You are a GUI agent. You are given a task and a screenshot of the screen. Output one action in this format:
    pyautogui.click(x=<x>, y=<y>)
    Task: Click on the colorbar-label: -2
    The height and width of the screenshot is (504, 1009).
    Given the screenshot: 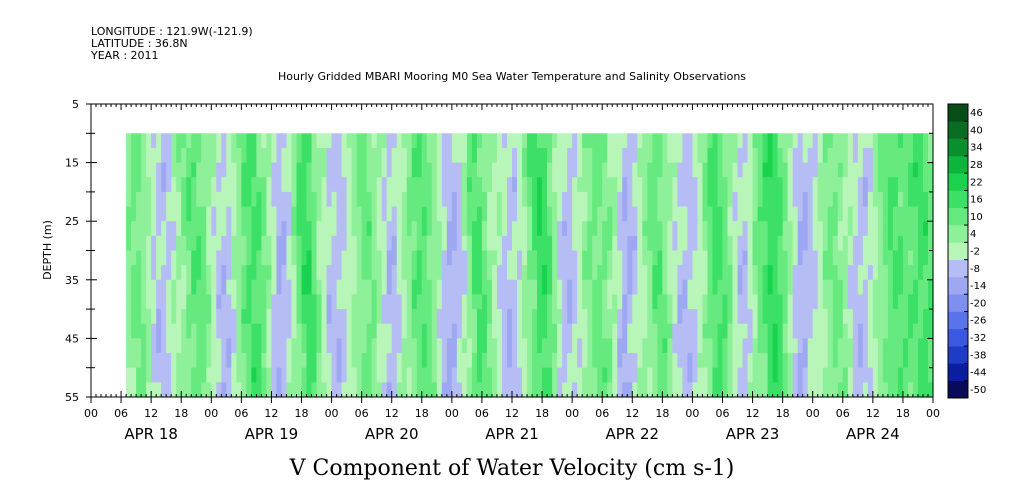 What is the action you would take?
    pyautogui.click(x=975, y=252)
    